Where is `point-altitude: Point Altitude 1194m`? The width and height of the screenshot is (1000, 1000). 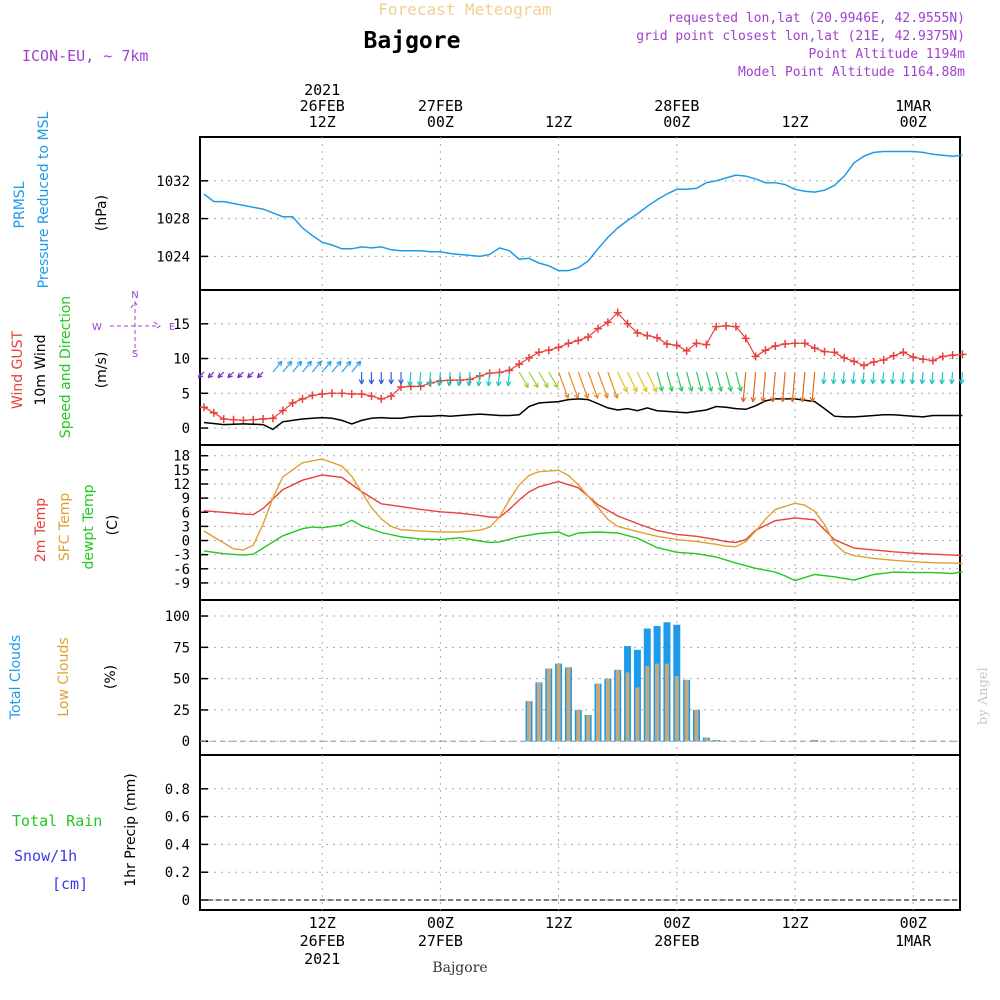
point-altitude: Point Altitude 1194m is located at coordinates (886, 54).